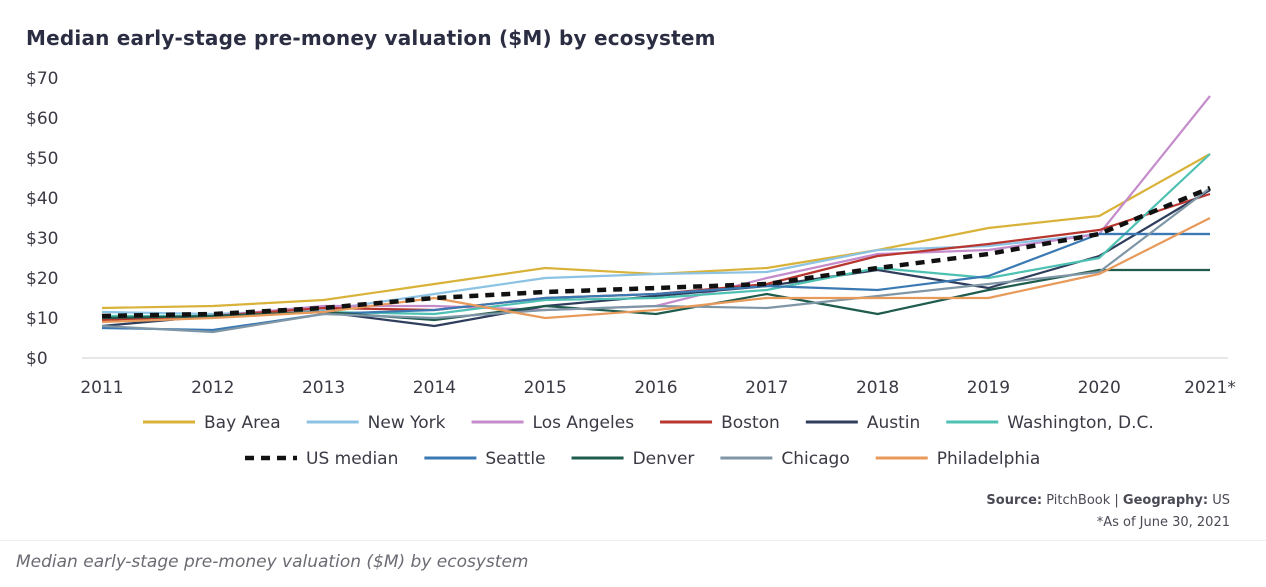 This screenshot has width=1266, height=587. I want to click on x-tick-label: 2016, so click(655, 388).